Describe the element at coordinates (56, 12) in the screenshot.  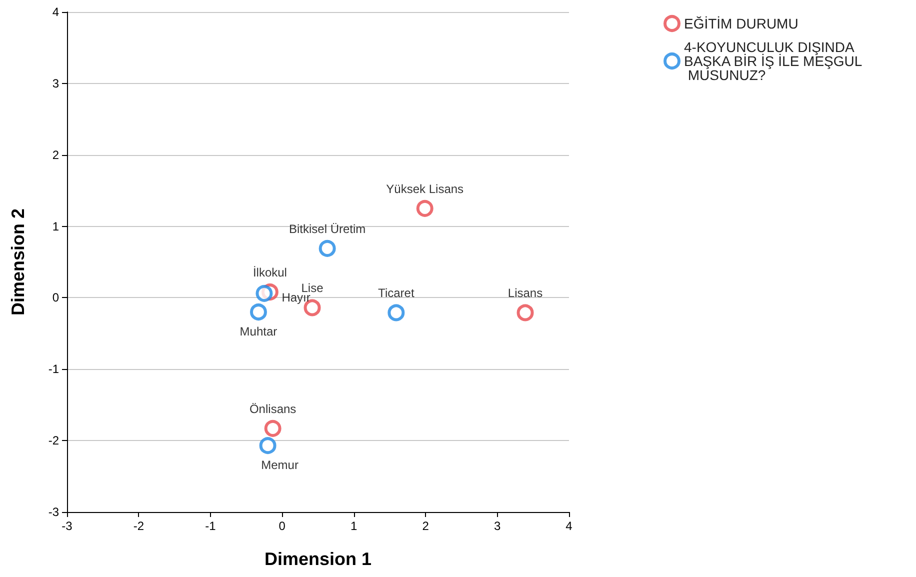
I see `y-tick-label: 4` at that location.